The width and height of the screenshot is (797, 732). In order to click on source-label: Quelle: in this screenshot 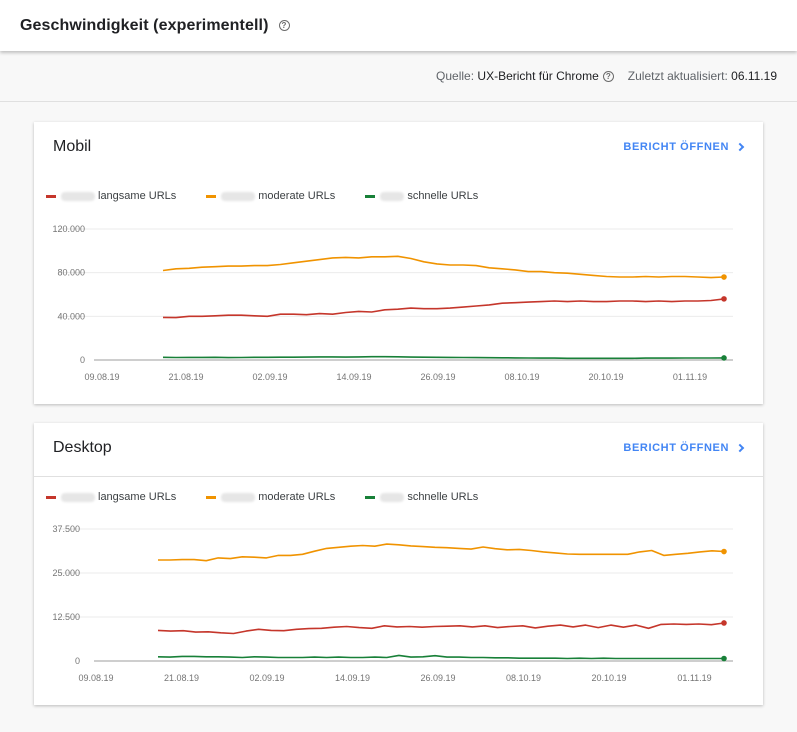, I will do `click(455, 76)`.